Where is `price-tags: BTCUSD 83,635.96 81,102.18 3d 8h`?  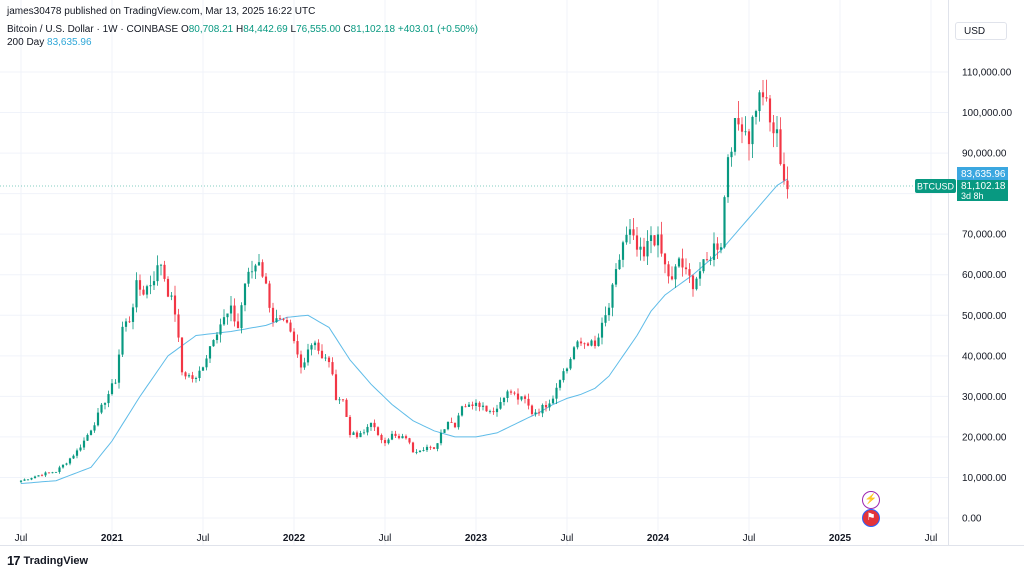 price-tags: BTCUSD 83,635.96 81,102.18 3d 8h is located at coordinates (961, 184).